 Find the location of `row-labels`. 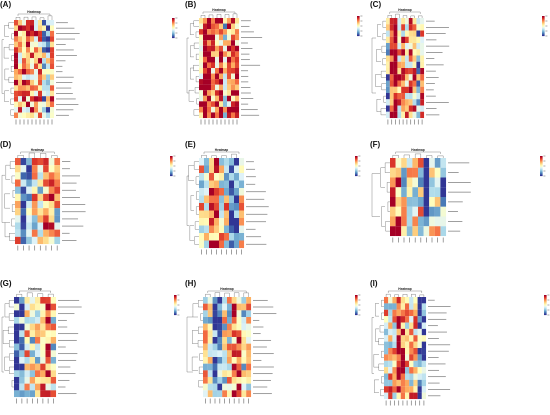

row-labels is located at coordinates (257, 203).